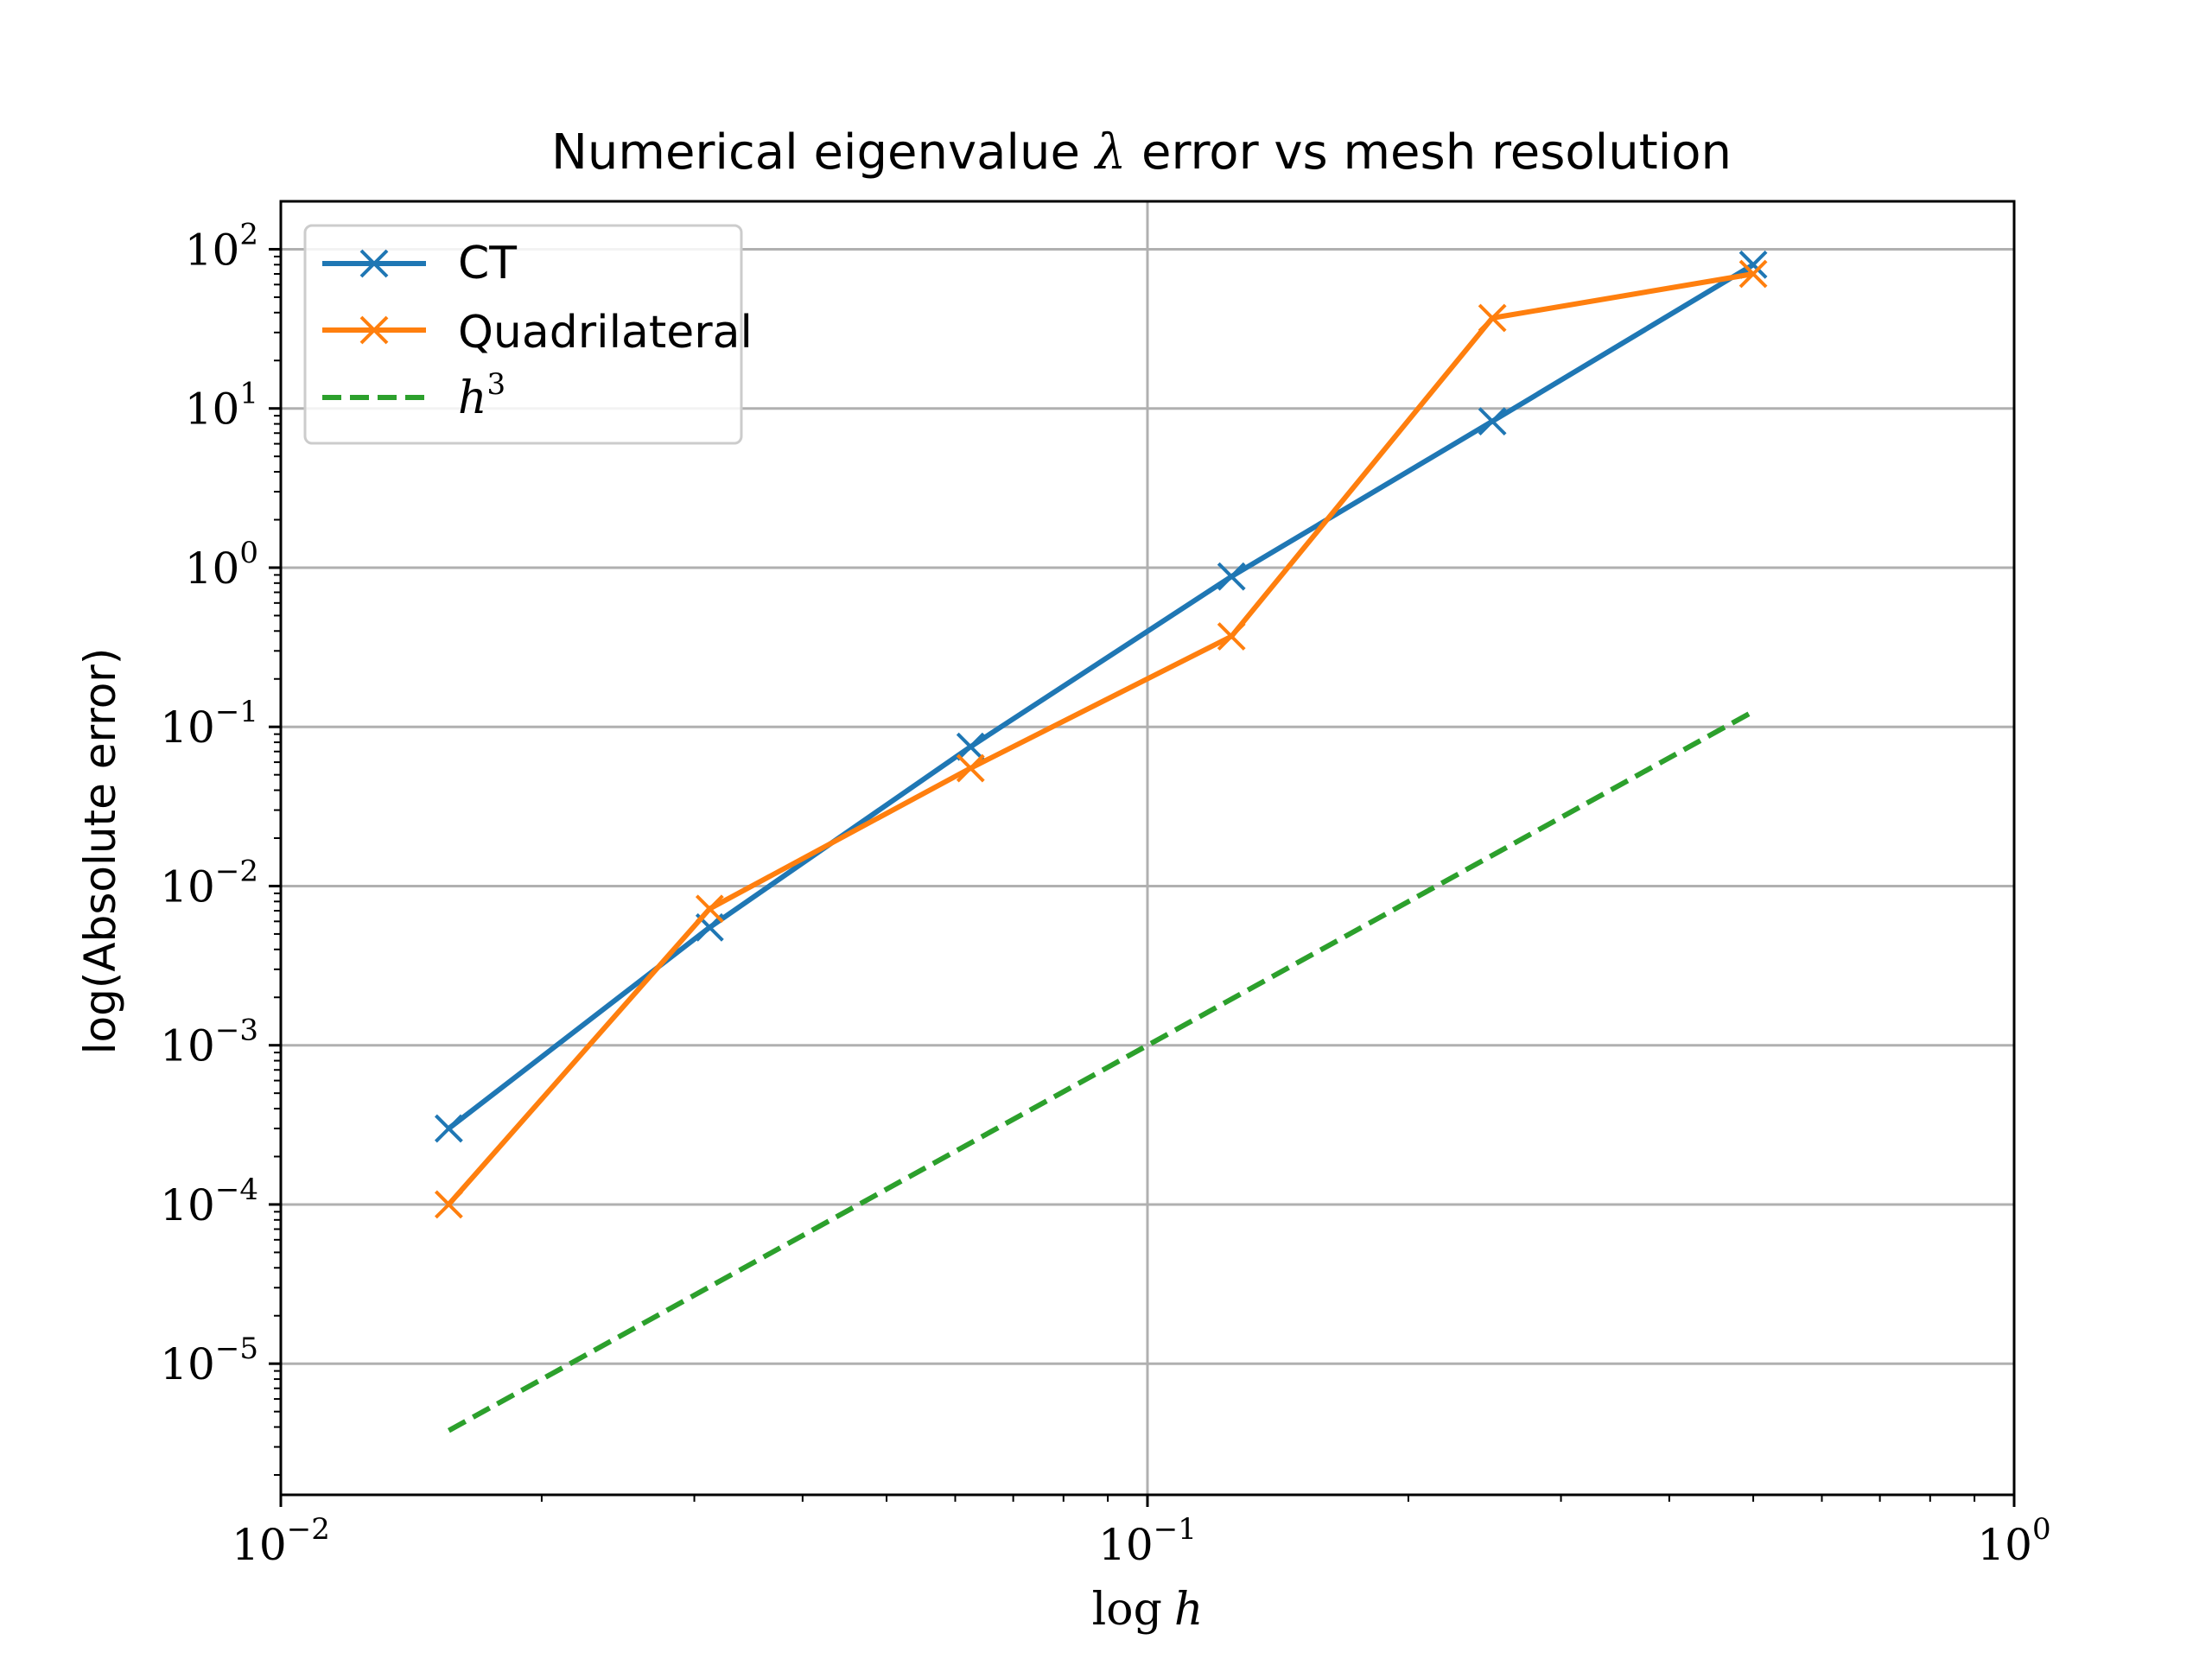 The image size is (2212, 1659). What do you see at coordinates (100, 851) in the screenshot?
I see `y-axis-label: log(Absolute error)` at bounding box center [100, 851].